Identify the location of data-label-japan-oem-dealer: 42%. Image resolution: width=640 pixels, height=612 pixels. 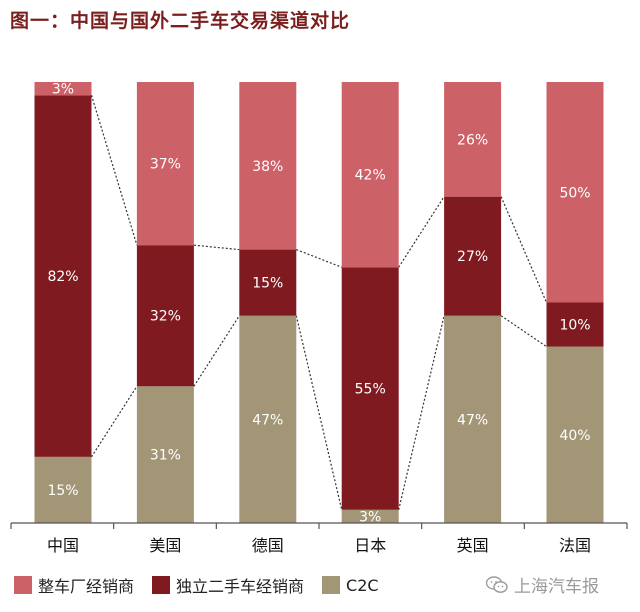
(370, 176).